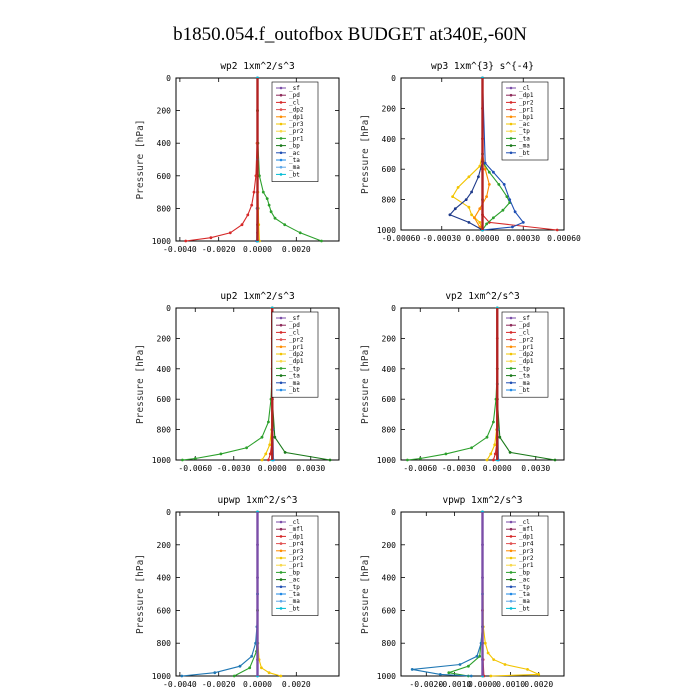 The width and height of the screenshot is (700, 700). Describe the element at coordinates (164, 399) in the screenshot. I see `y-tick-label: 600` at that location.